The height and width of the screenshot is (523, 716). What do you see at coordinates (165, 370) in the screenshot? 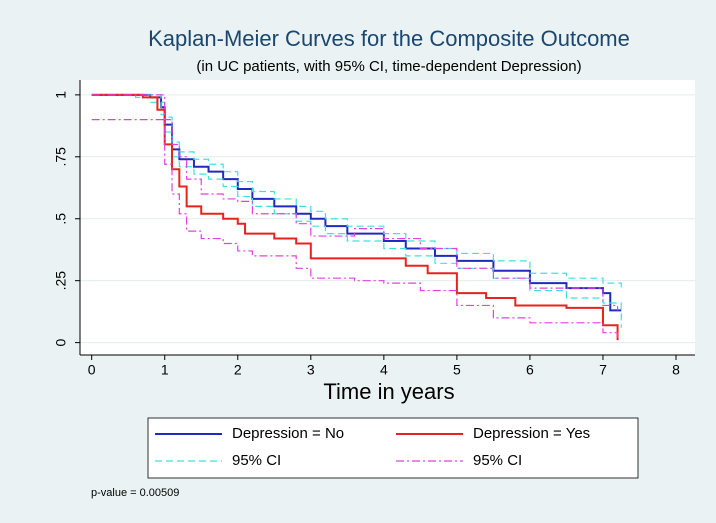
I see `x-tick-label: 1` at bounding box center [165, 370].